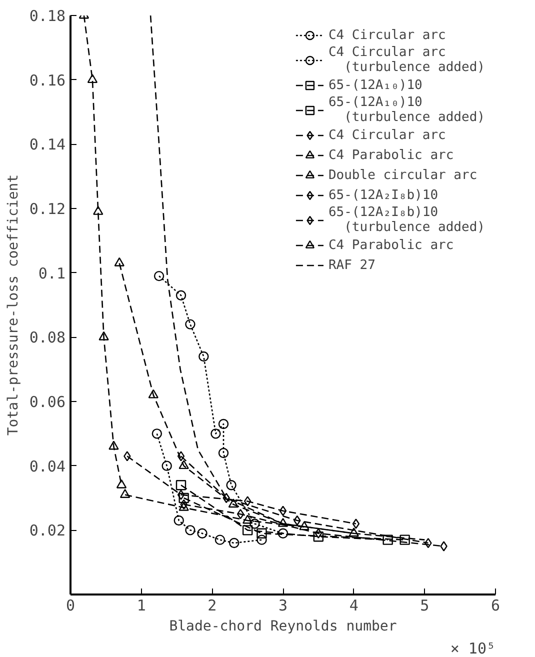  I want to click on text: × 10⁵, so click(473, 648).